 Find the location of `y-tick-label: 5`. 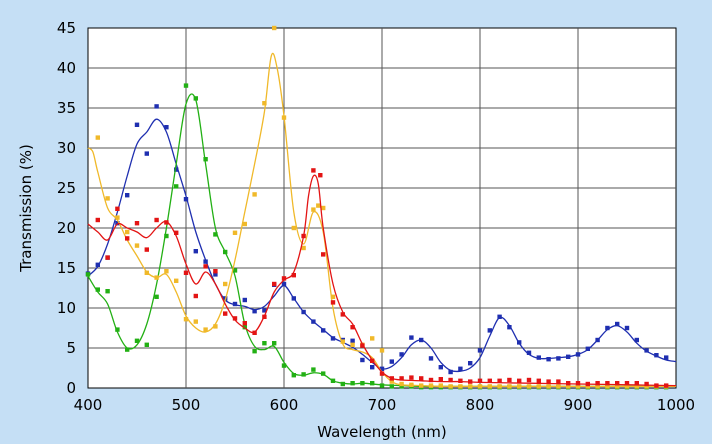

y-tick-label: 5 is located at coordinates (71, 348).